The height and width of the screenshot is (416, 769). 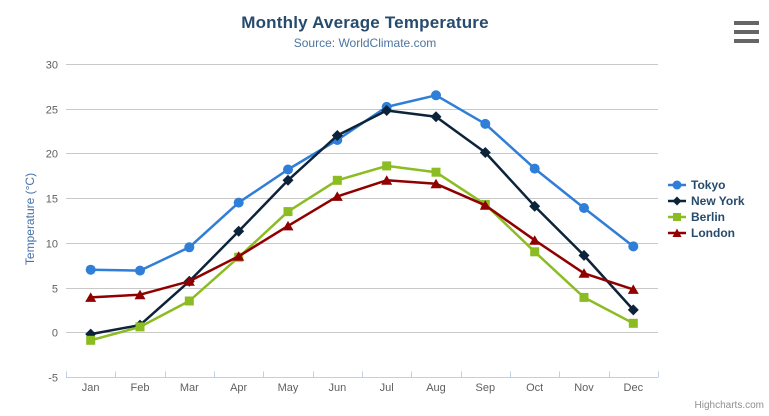 I want to click on x-tick-label: Aug, so click(x=436, y=388).